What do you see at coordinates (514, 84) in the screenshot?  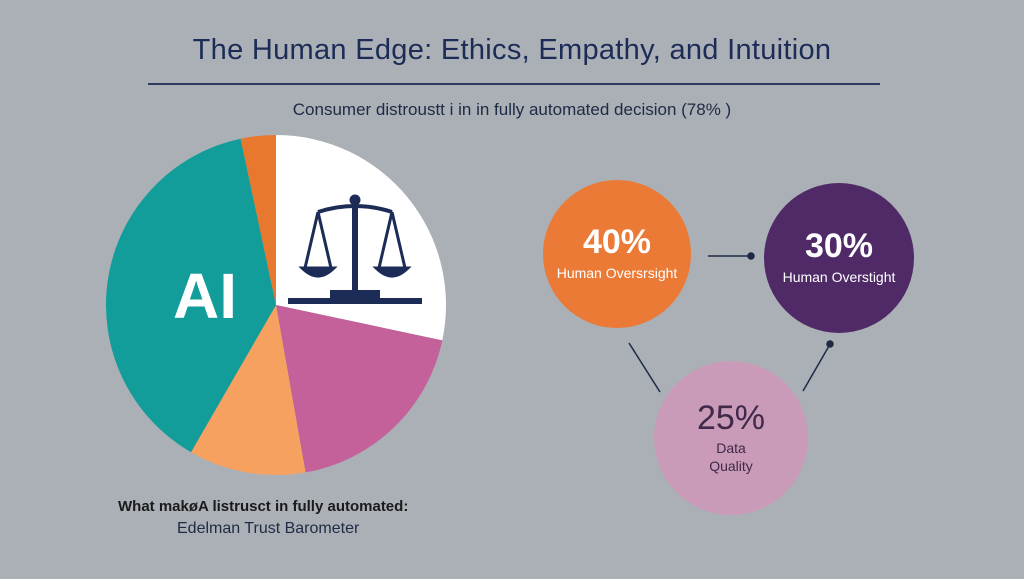 I see `title-divider` at bounding box center [514, 84].